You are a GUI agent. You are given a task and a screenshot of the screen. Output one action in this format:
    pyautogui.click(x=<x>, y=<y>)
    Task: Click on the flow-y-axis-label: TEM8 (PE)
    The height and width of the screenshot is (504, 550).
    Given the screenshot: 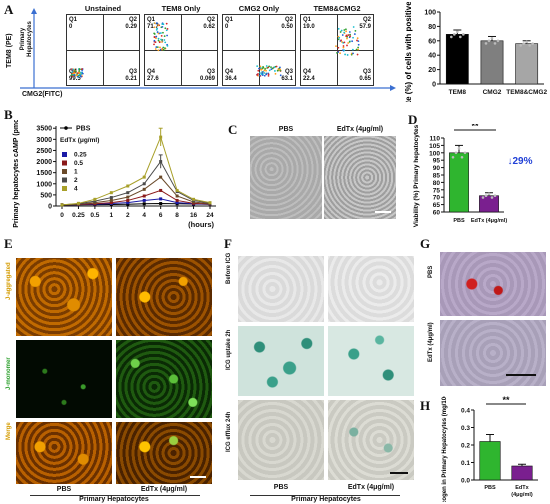 What is the action you would take?
    pyautogui.click(x=9, y=50)
    